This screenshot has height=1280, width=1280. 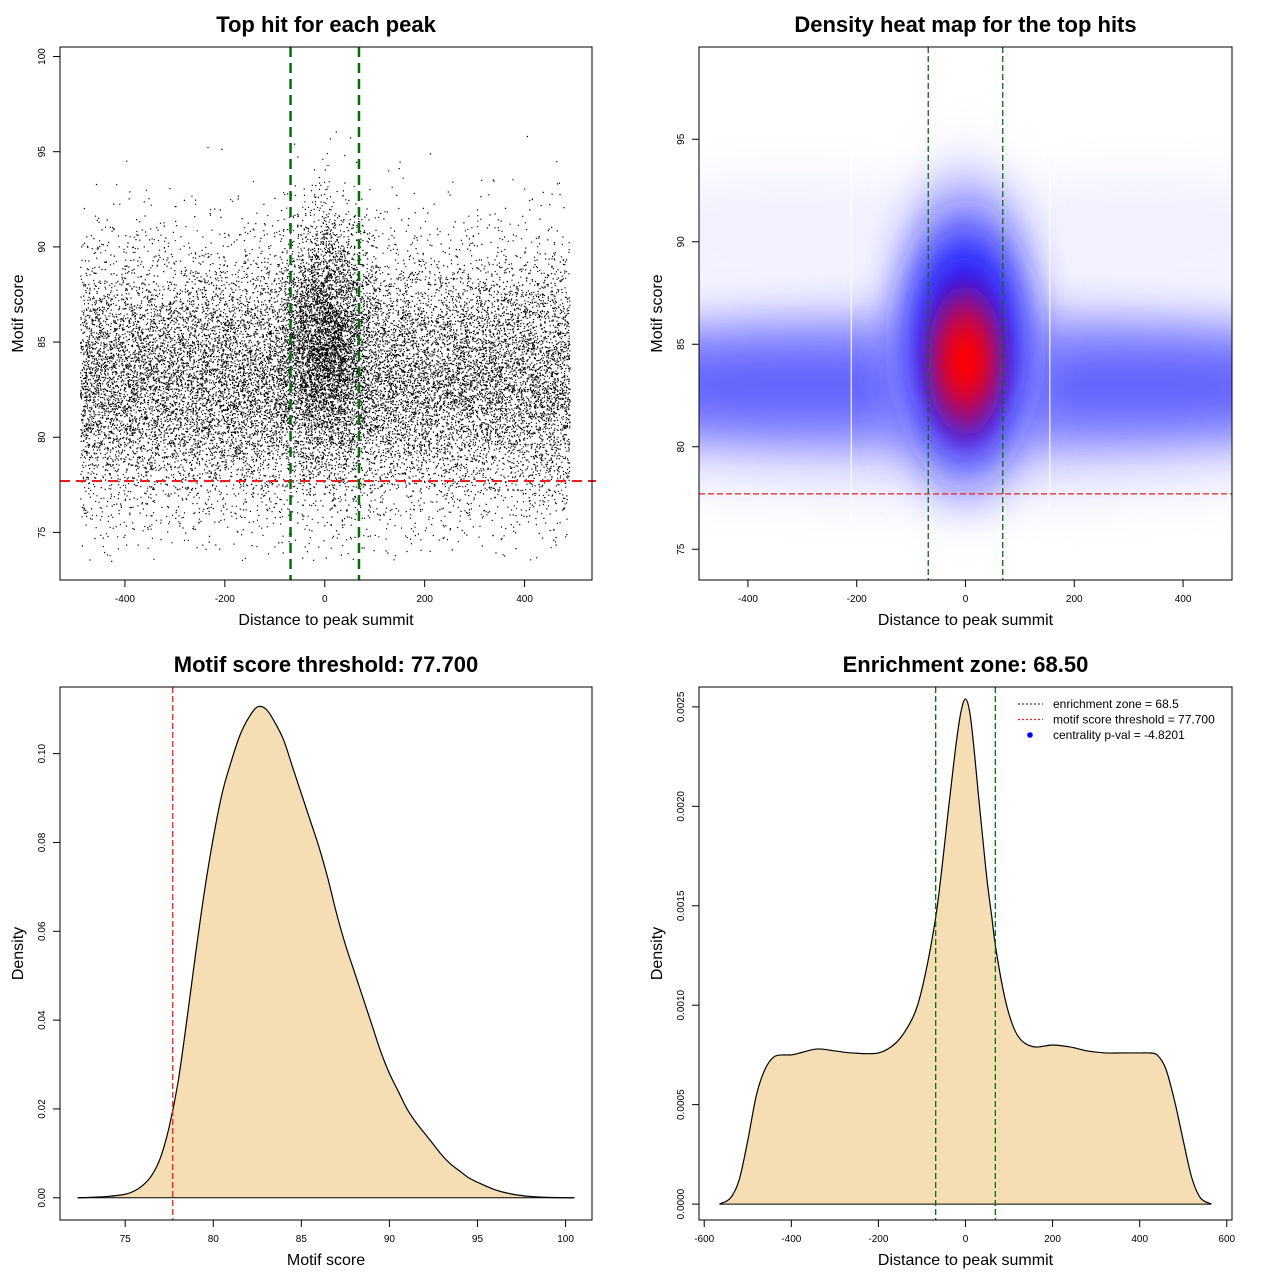 What do you see at coordinates (42, 931) in the screenshot?
I see `y-tick-label: 0.06` at bounding box center [42, 931].